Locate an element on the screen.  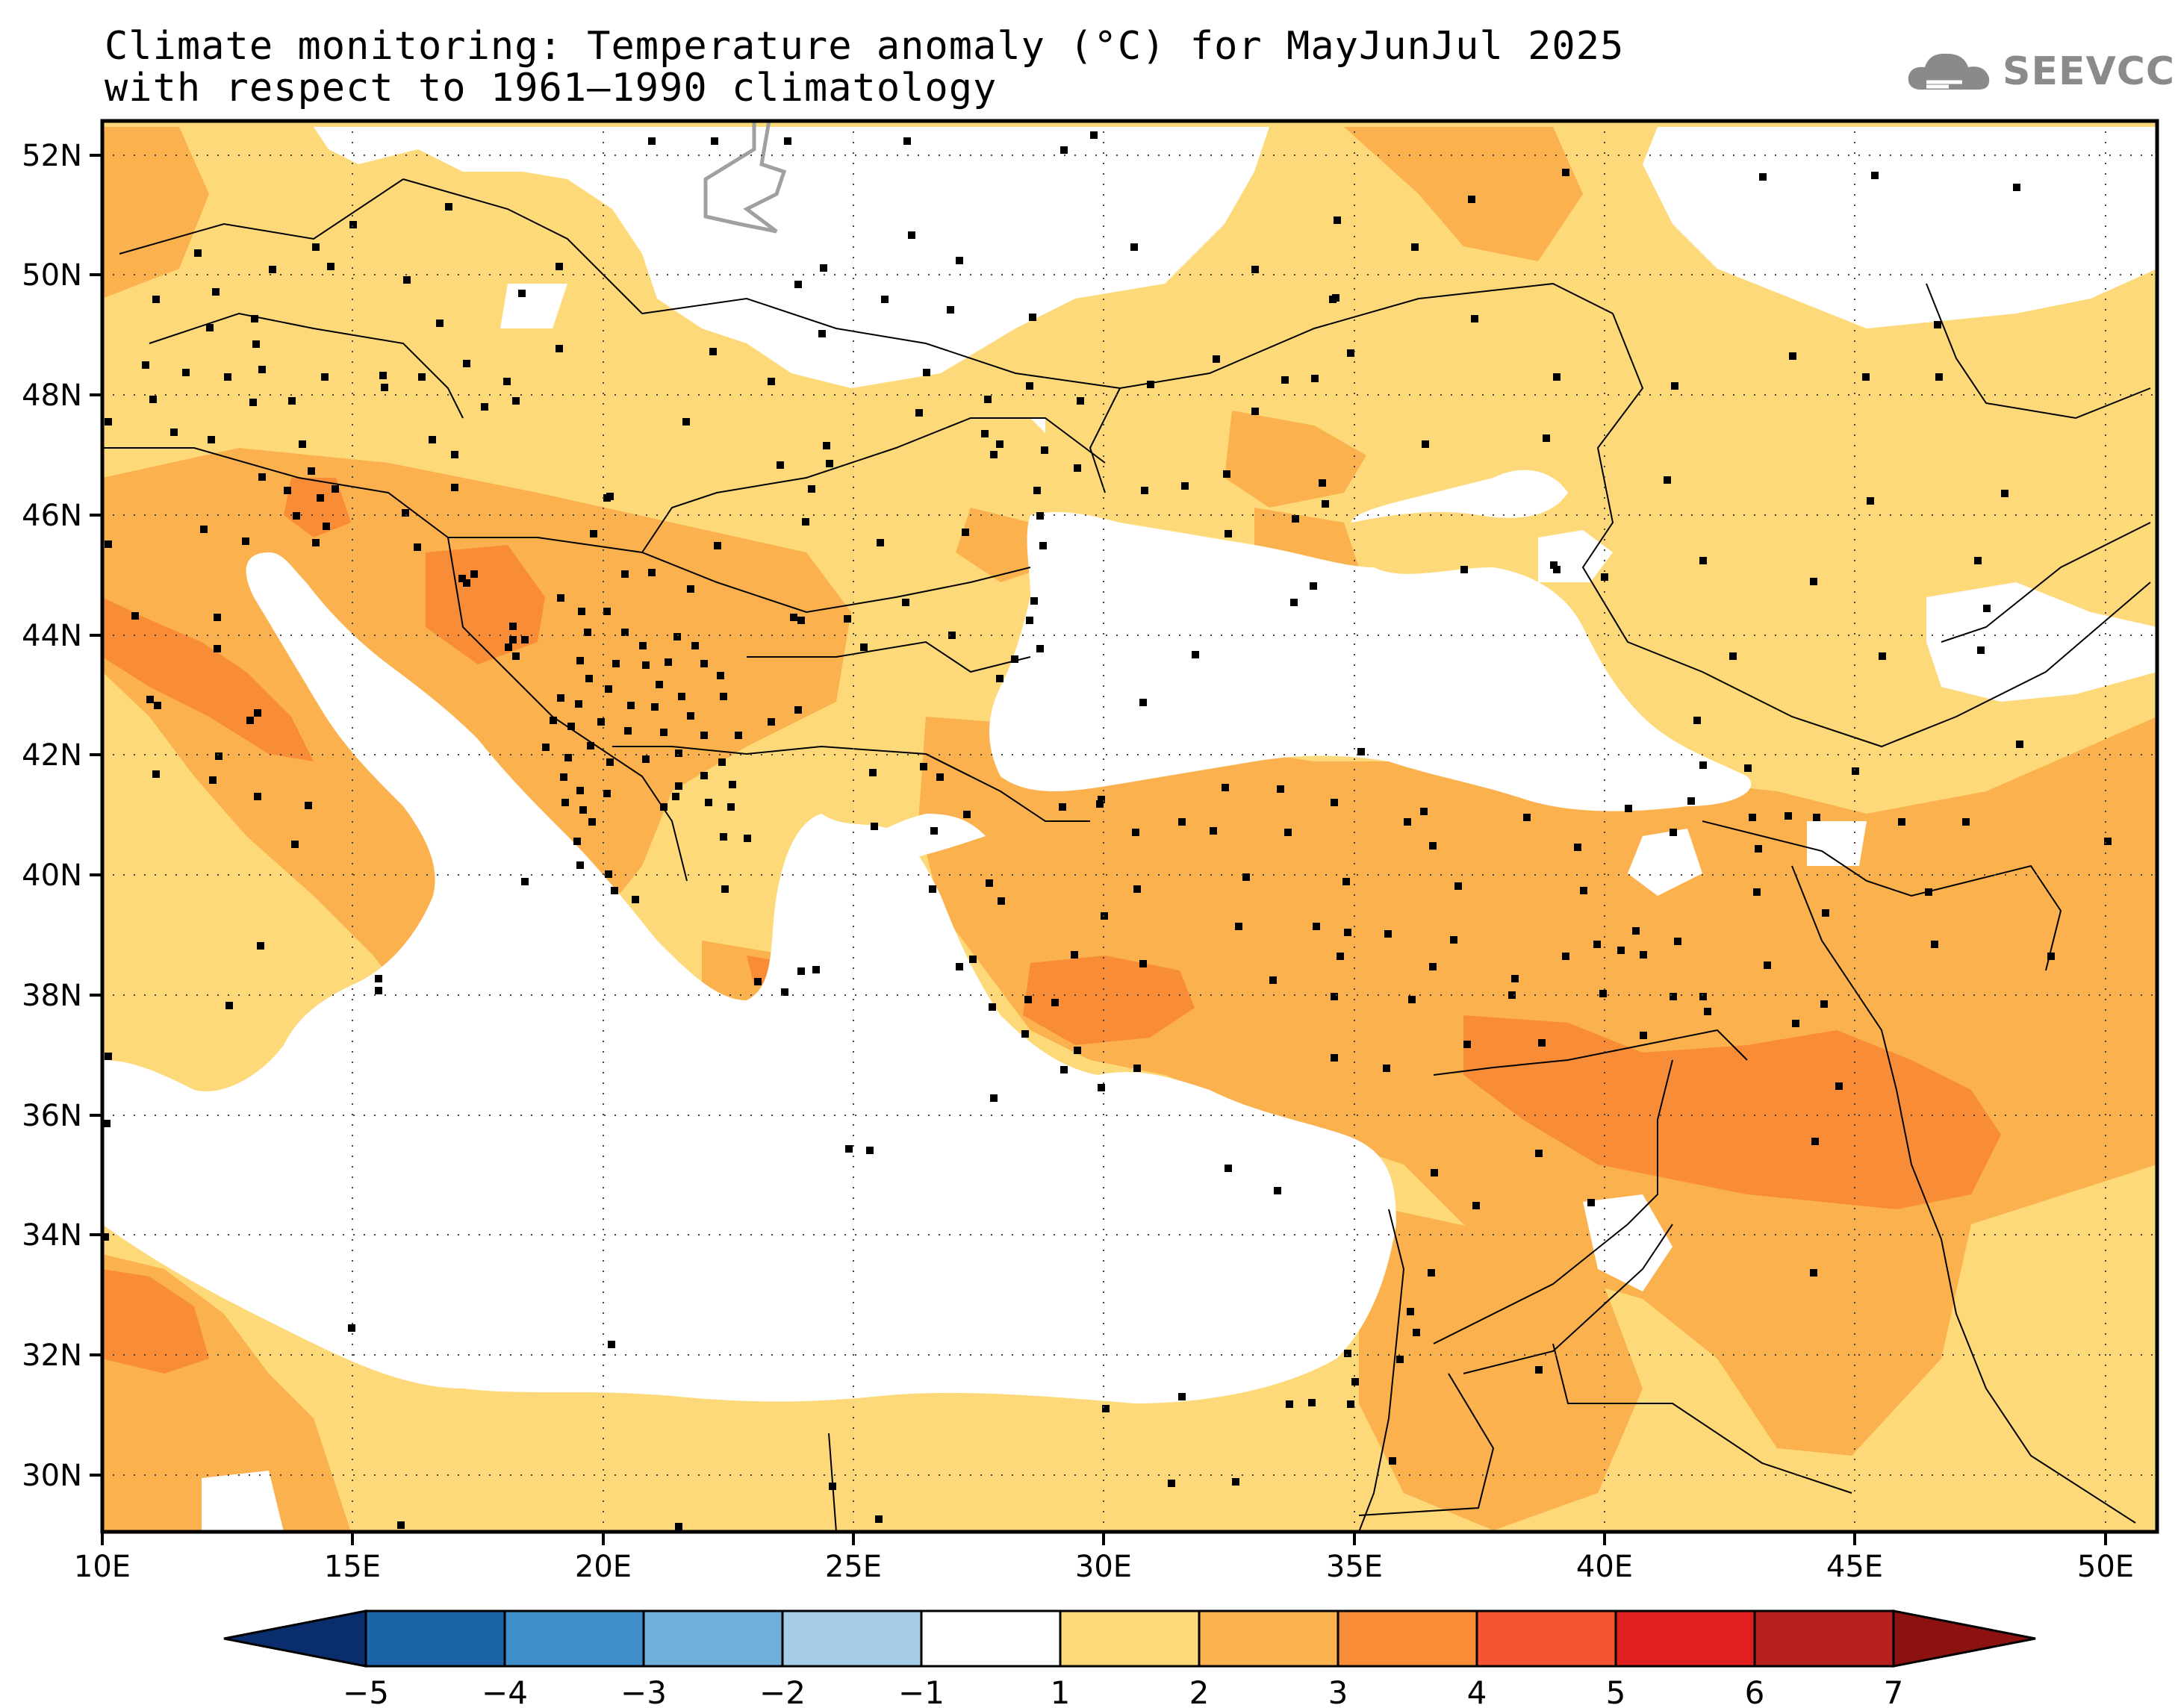
lon-label: 50E is located at coordinates (2105, 1567).